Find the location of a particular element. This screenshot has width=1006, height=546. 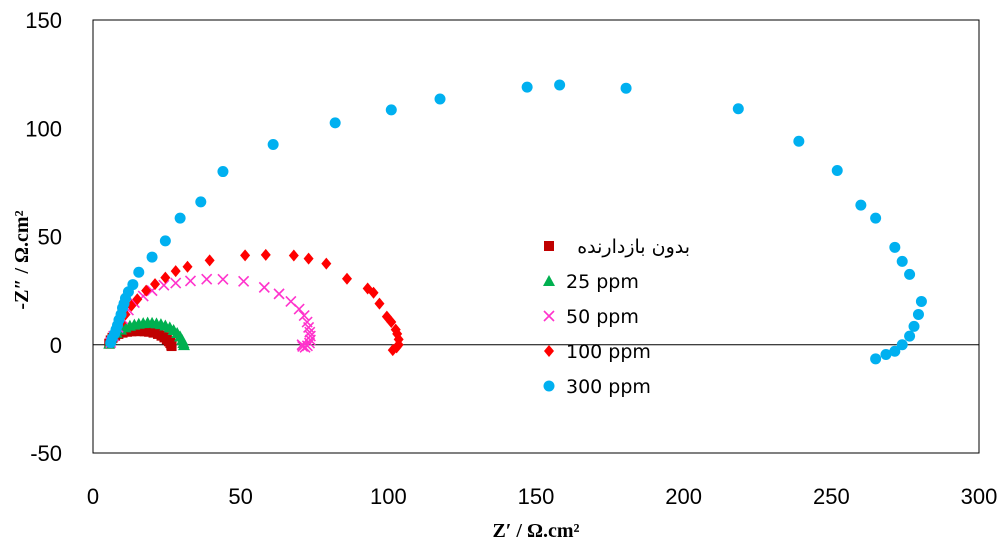

x-tick-labels: 0 50 100 150 200 250 300 is located at coordinates (542, 496).